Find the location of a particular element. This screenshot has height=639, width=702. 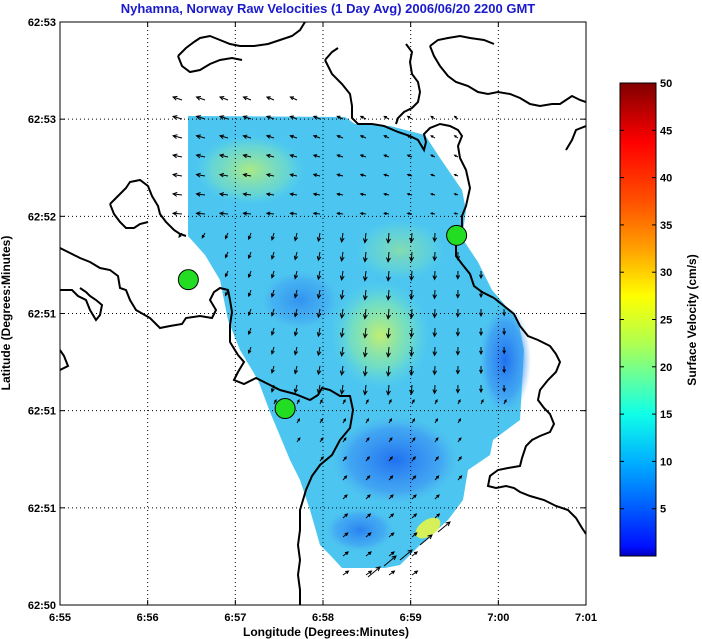

x-tick-label: 6:55 is located at coordinates (60, 618).